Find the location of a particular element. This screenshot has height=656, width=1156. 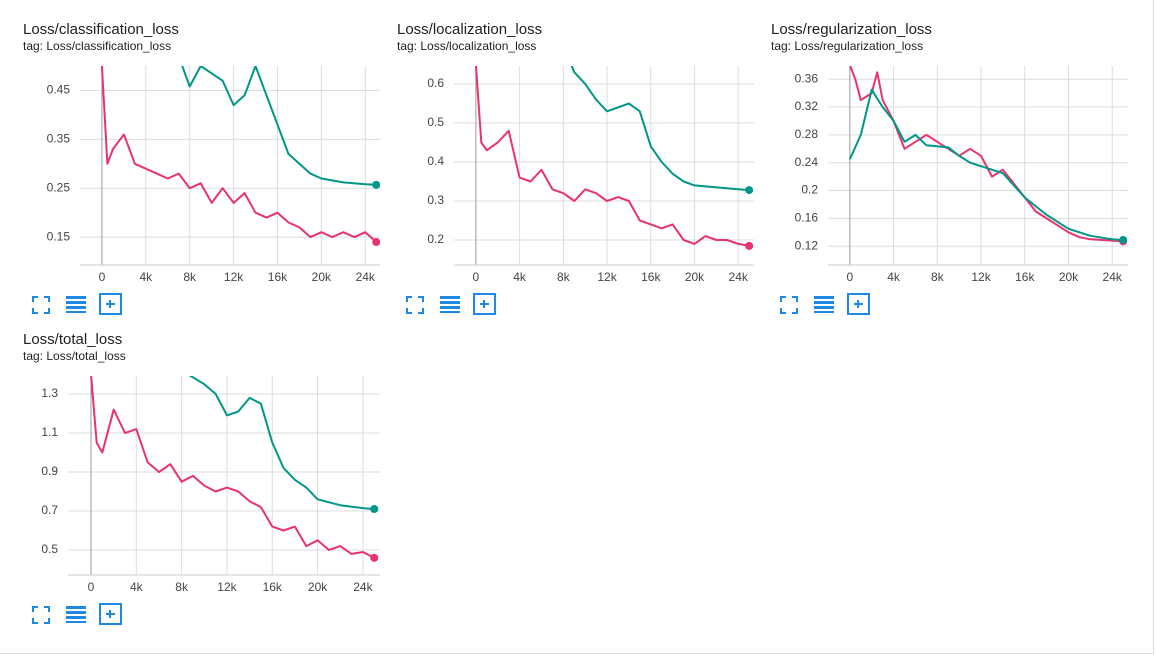

chart-subtitle: tag: Loss/localization_loss is located at coordinates (466, 46).